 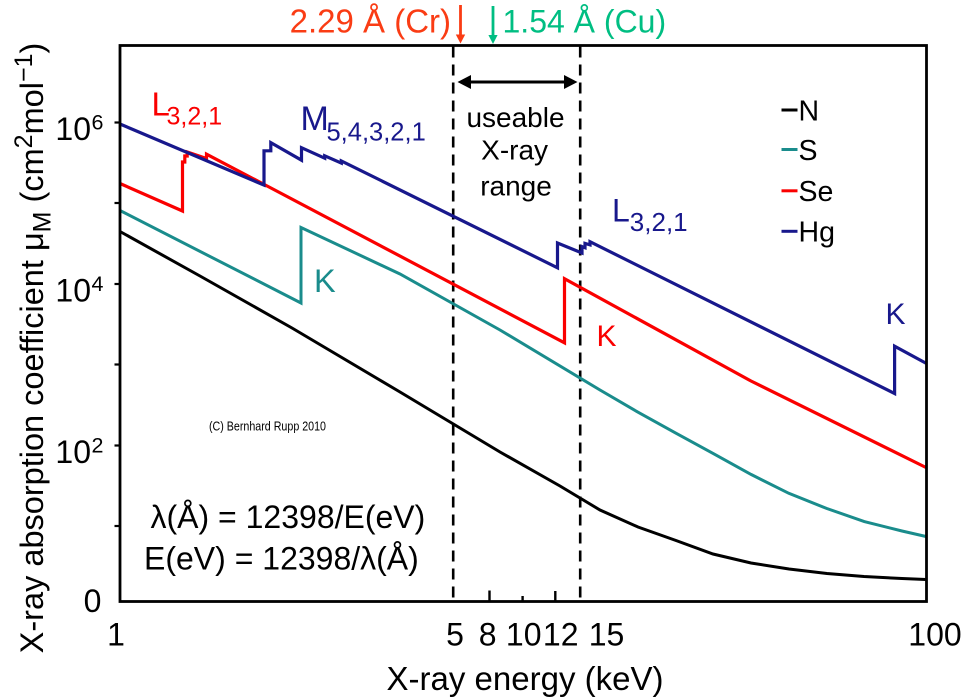 I want to click on svg-text: 0, so click(x=93, y=601).